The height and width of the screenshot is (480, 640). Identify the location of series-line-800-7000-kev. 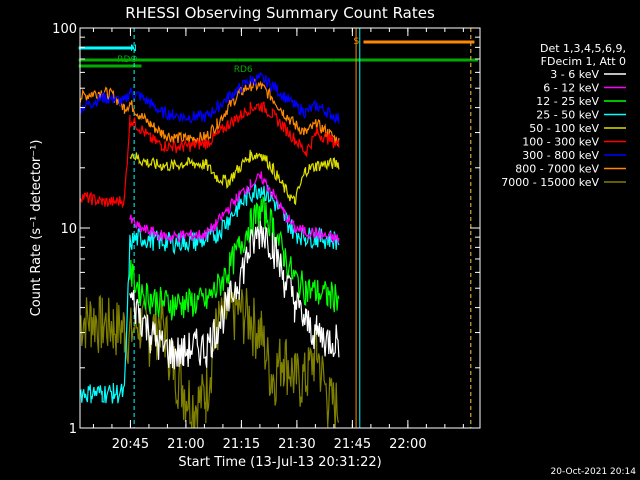
(209, 112).